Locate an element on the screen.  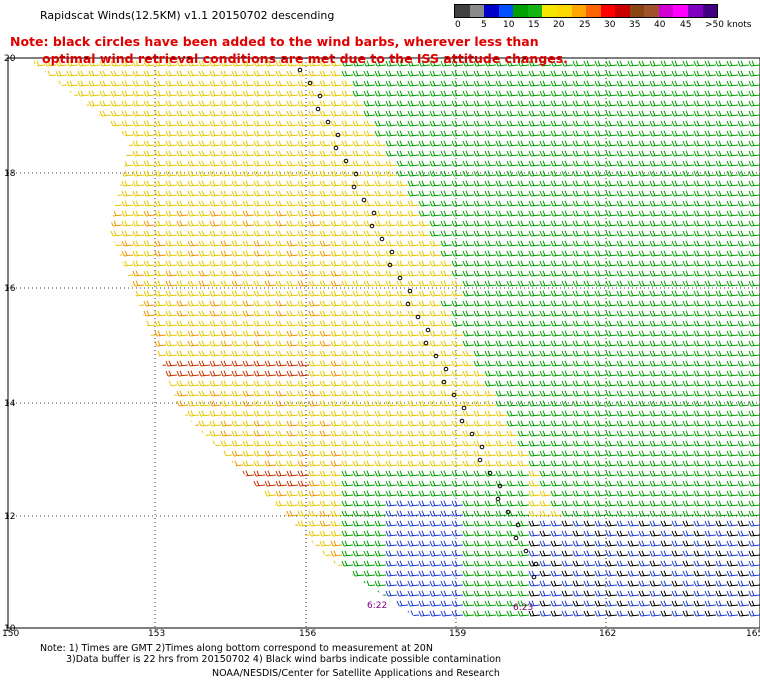
colorbar-label: 15 is located at coordinates (534, 25).